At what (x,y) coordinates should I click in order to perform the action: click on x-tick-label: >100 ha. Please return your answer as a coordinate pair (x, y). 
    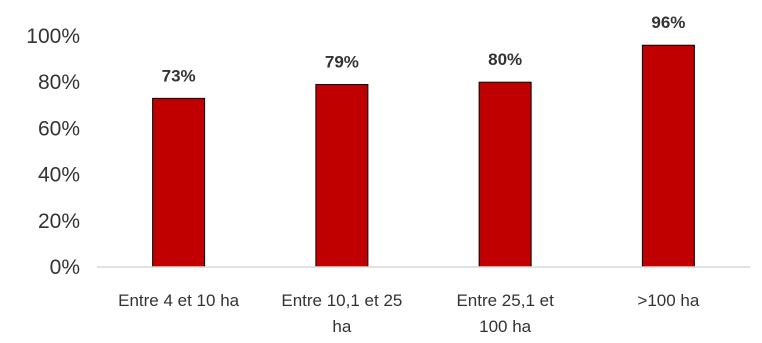
    Looking at the image, I should click on (668, 300).